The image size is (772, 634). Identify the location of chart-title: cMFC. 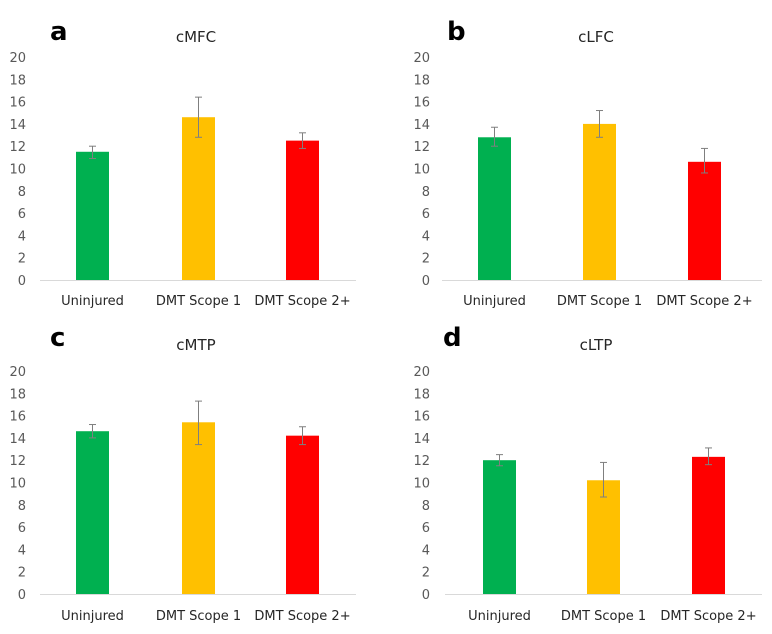
(196, 37).